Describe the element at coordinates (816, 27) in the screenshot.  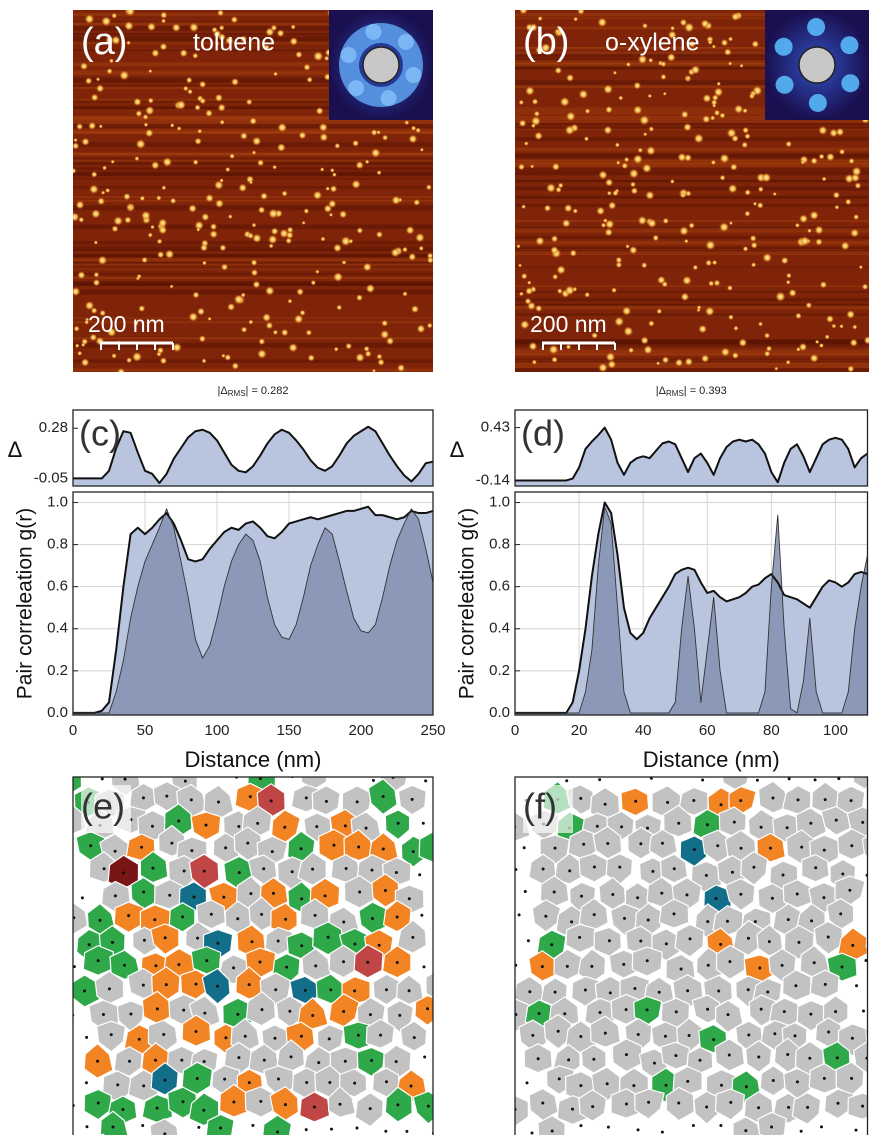
I see `inset-blob` at that location.